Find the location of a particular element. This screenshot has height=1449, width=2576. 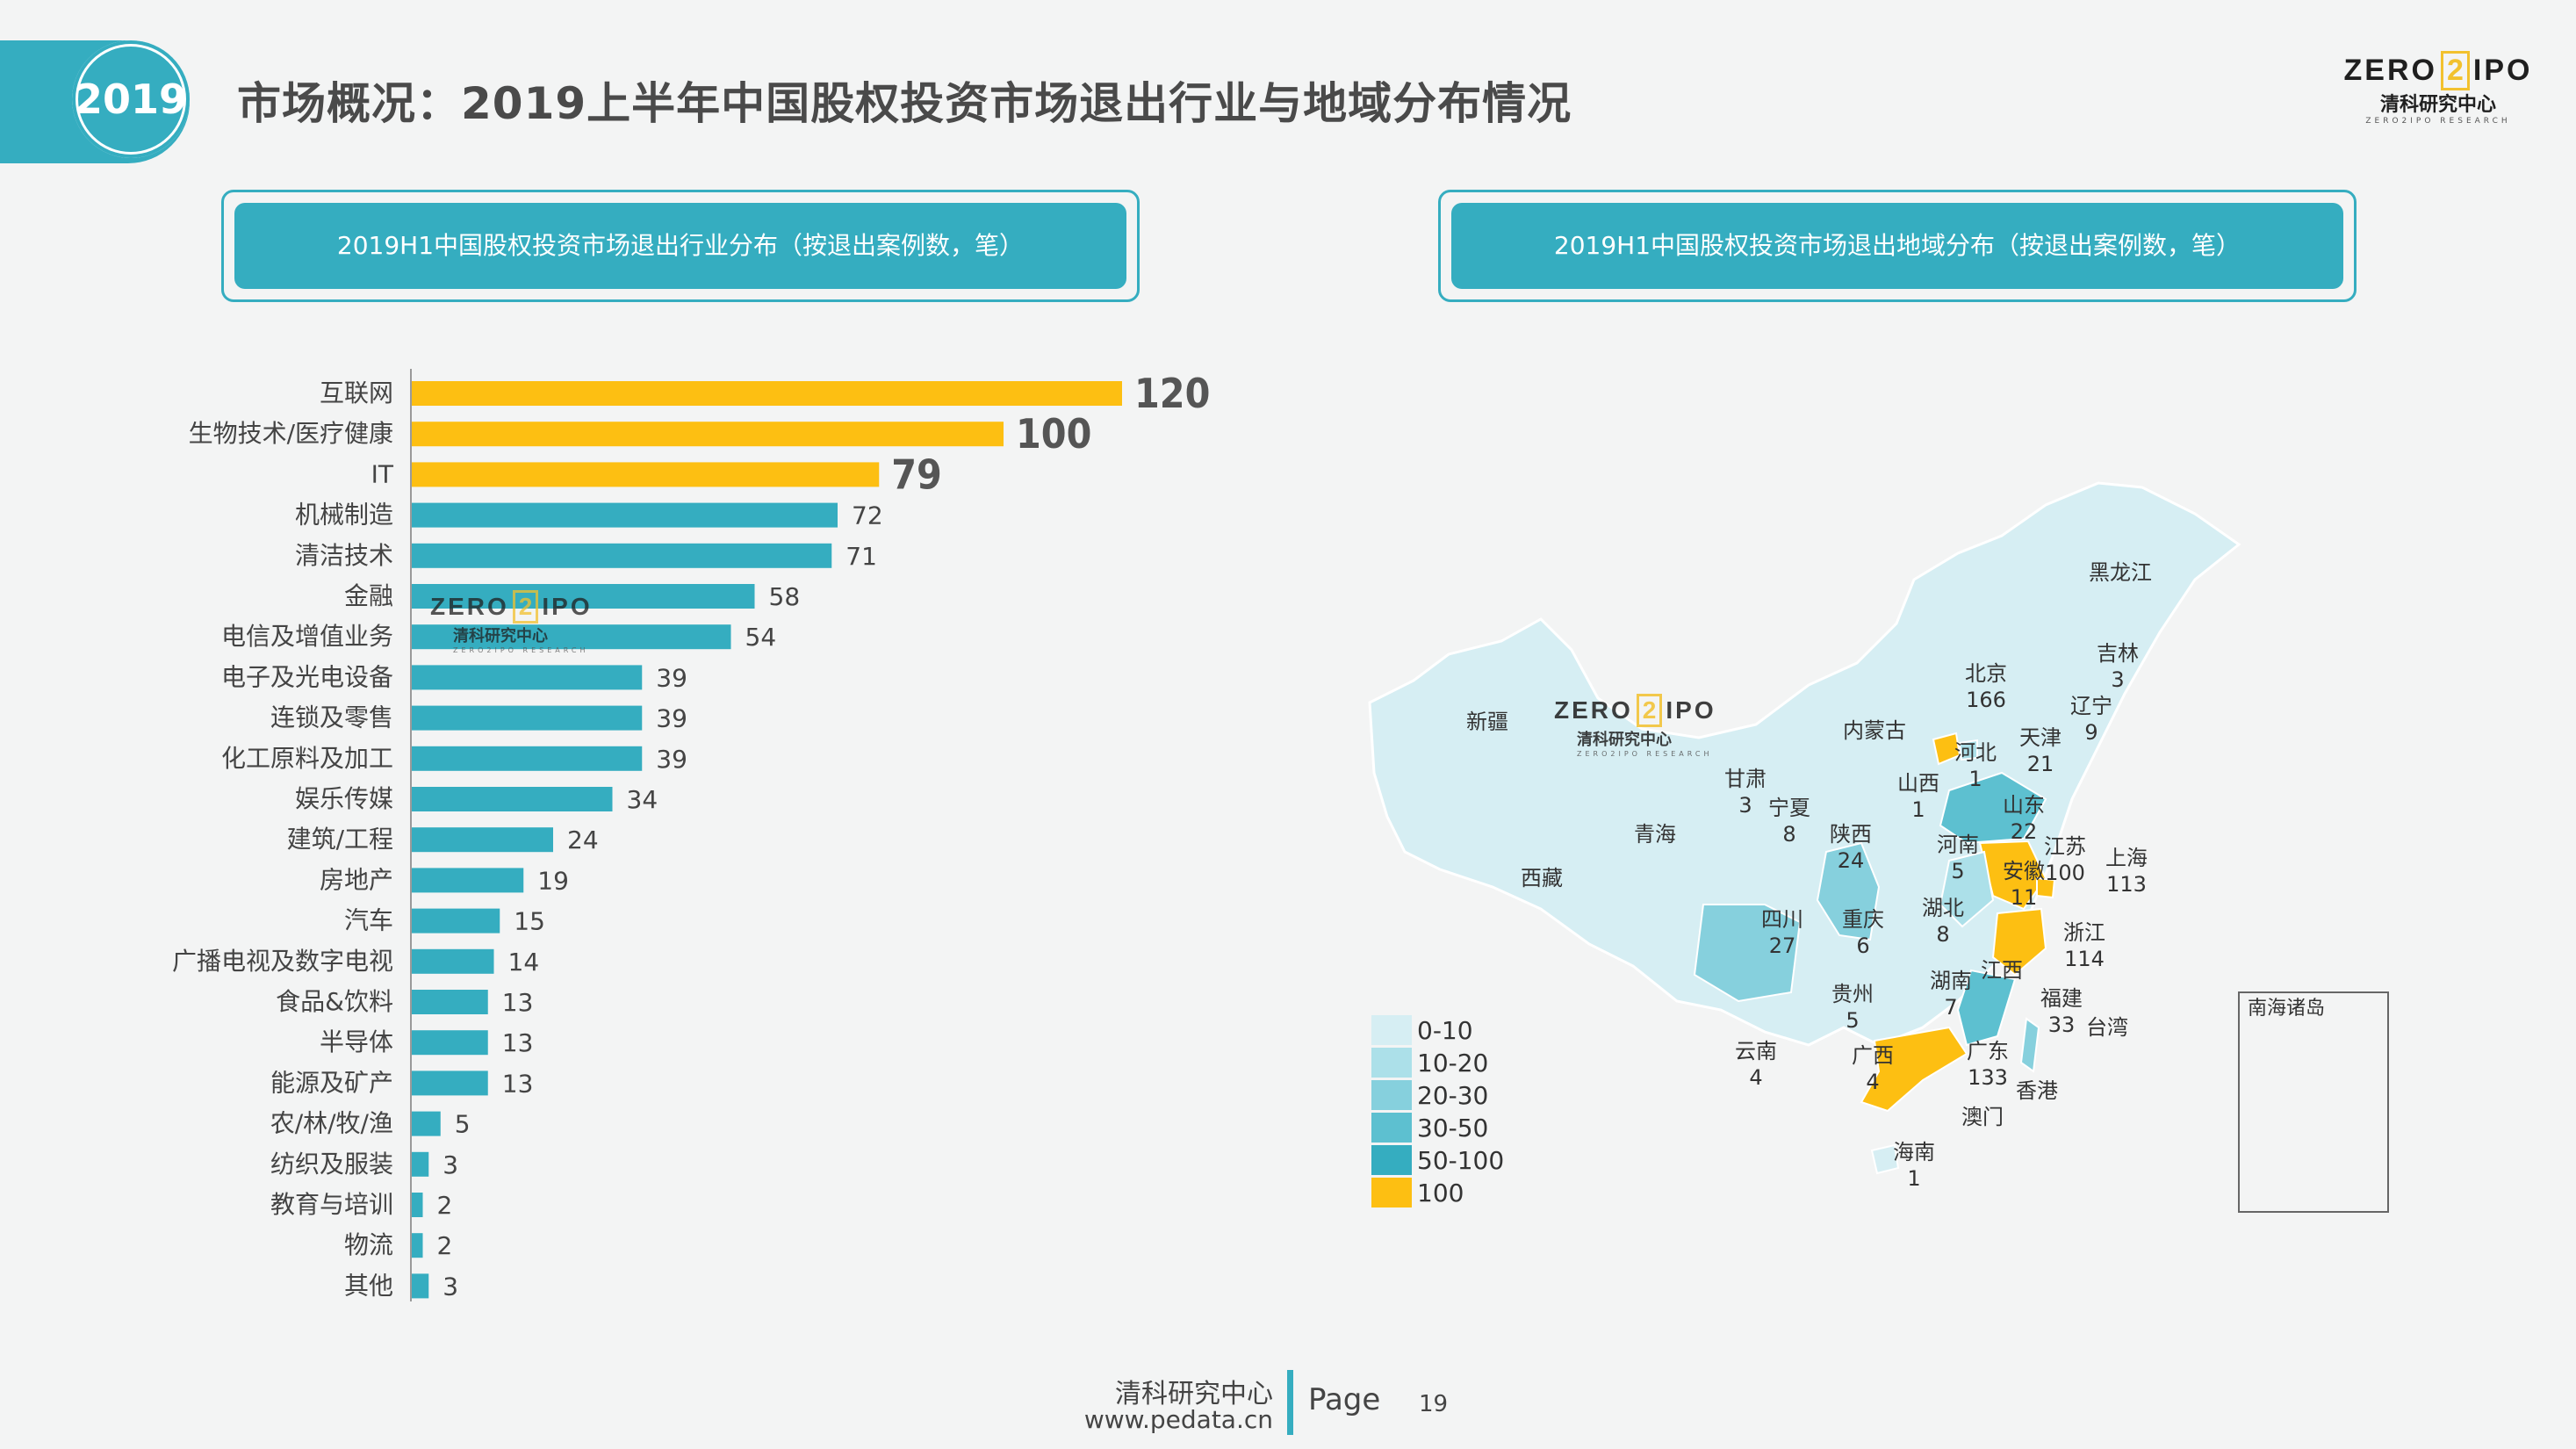

region-label: 江西 is located at coordinates (2002, 971).